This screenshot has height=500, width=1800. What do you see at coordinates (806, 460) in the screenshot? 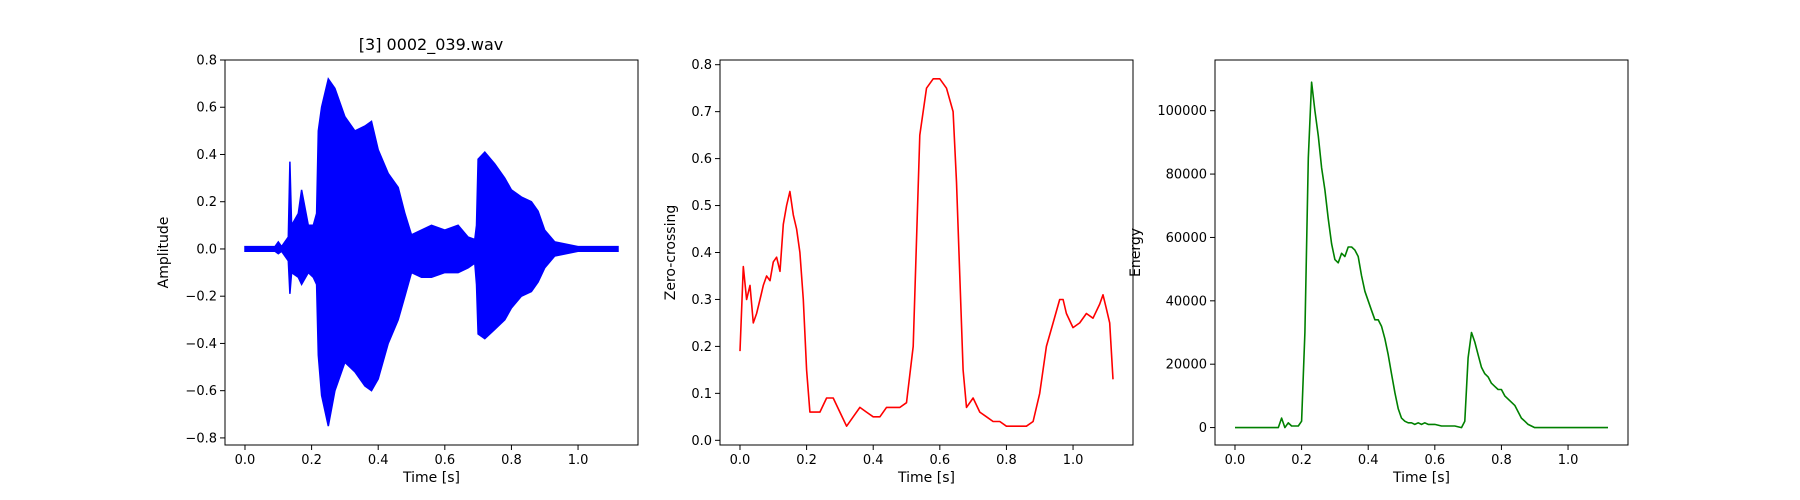
I see `zero-crossing-xtick-label: 0.2` at bounding box center [806, 460].